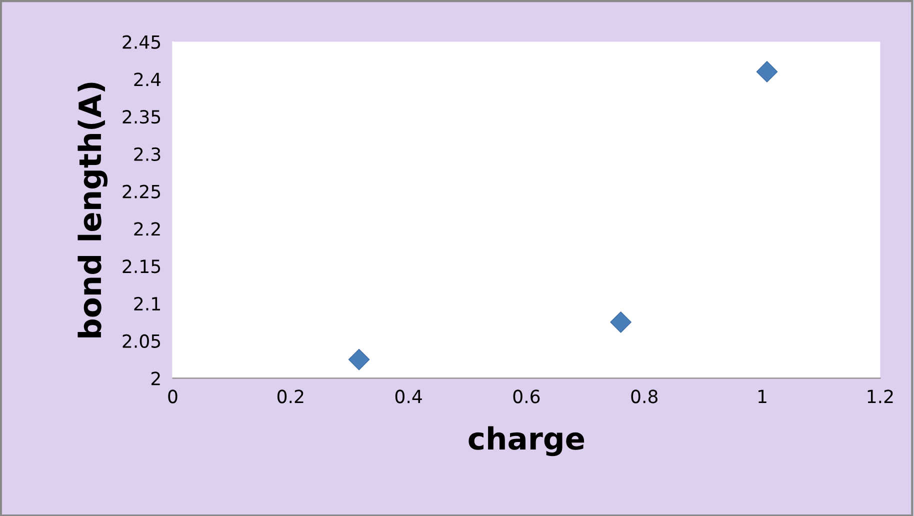  I want to click on y-axis-title: bond length(A), so click(93, 210).